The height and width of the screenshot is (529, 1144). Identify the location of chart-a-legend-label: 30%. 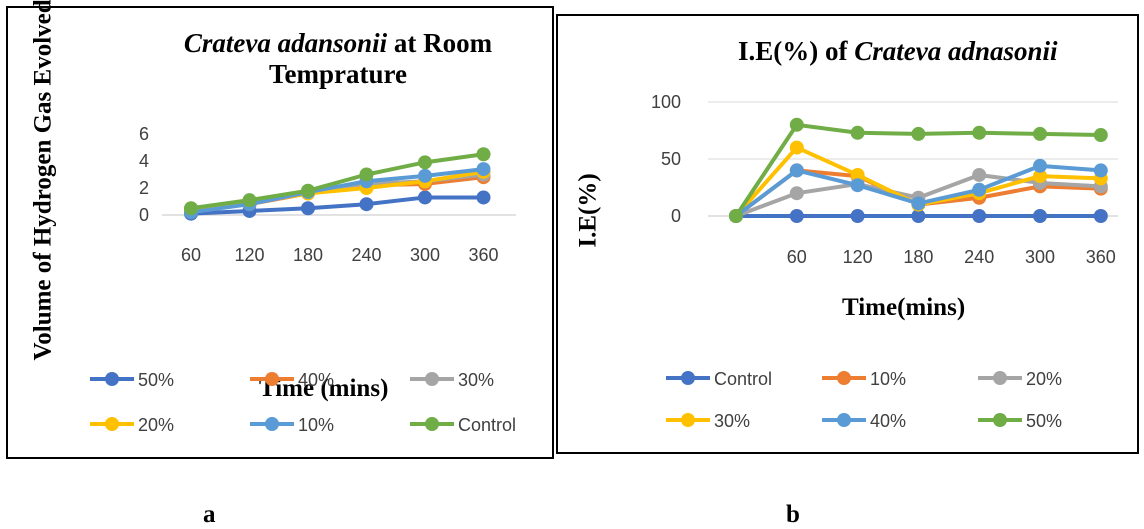
(476, 380).